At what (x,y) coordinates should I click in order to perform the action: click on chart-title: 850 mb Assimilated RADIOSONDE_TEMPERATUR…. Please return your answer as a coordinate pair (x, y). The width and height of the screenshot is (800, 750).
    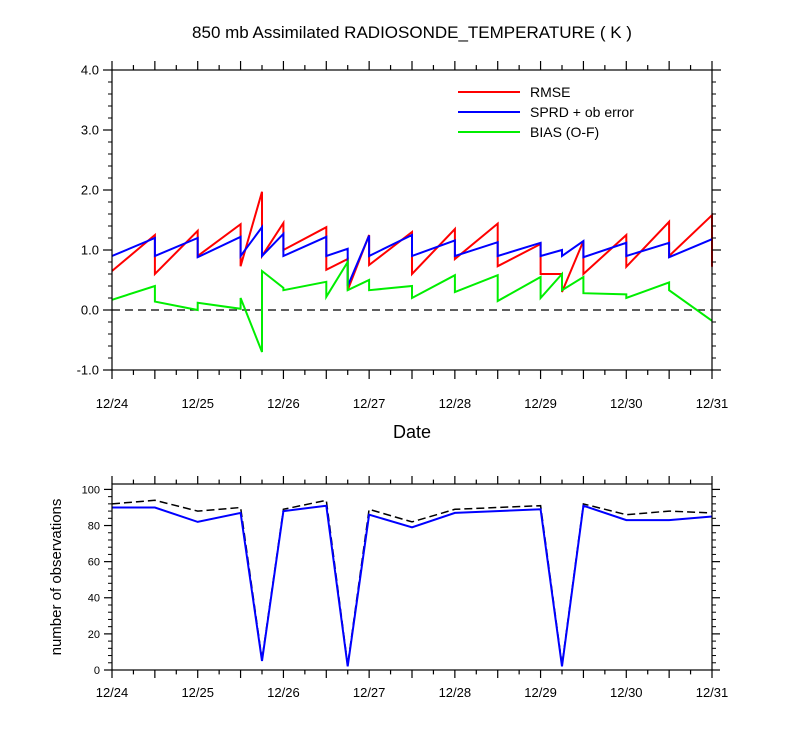
    Looking at the image, I should click on (412, 32).